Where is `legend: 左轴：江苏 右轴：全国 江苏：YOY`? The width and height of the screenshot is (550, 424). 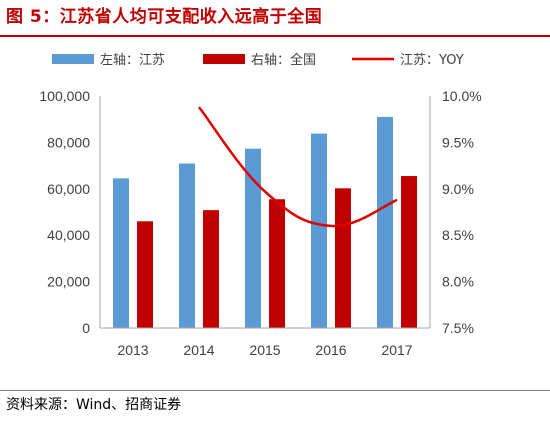
legend: 左轴：江苏 右轴：全国 江苏：YOY is located at coordinates (258, 60).